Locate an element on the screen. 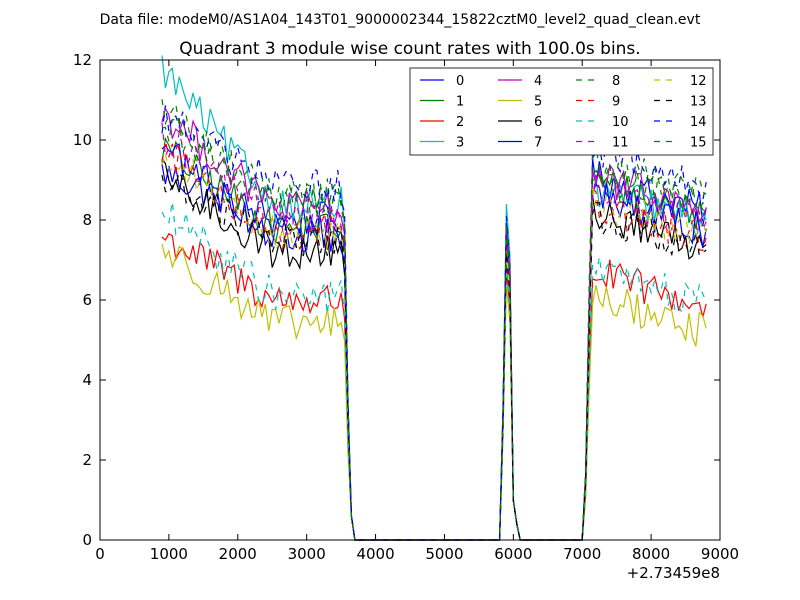  legend-label-3: 3 is located at coordinates (460, 143).